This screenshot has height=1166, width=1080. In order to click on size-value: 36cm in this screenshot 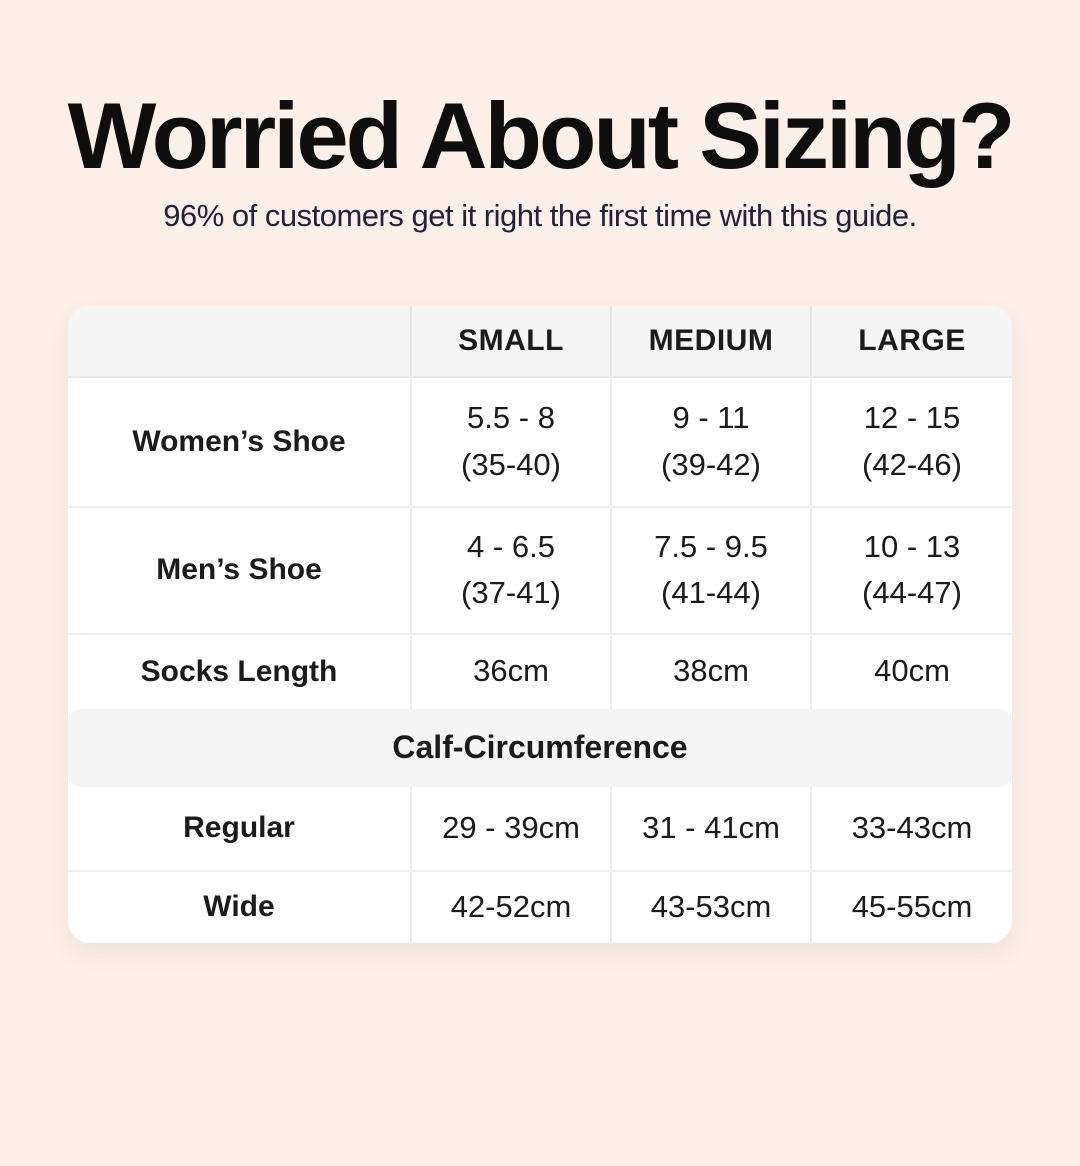, I will do `click(511, 671)`.